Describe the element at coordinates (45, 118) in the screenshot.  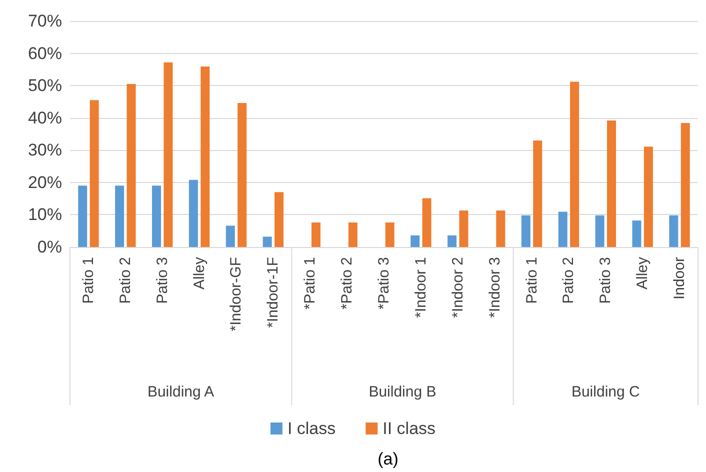
I see `y-tick-label: 40%` at that location.